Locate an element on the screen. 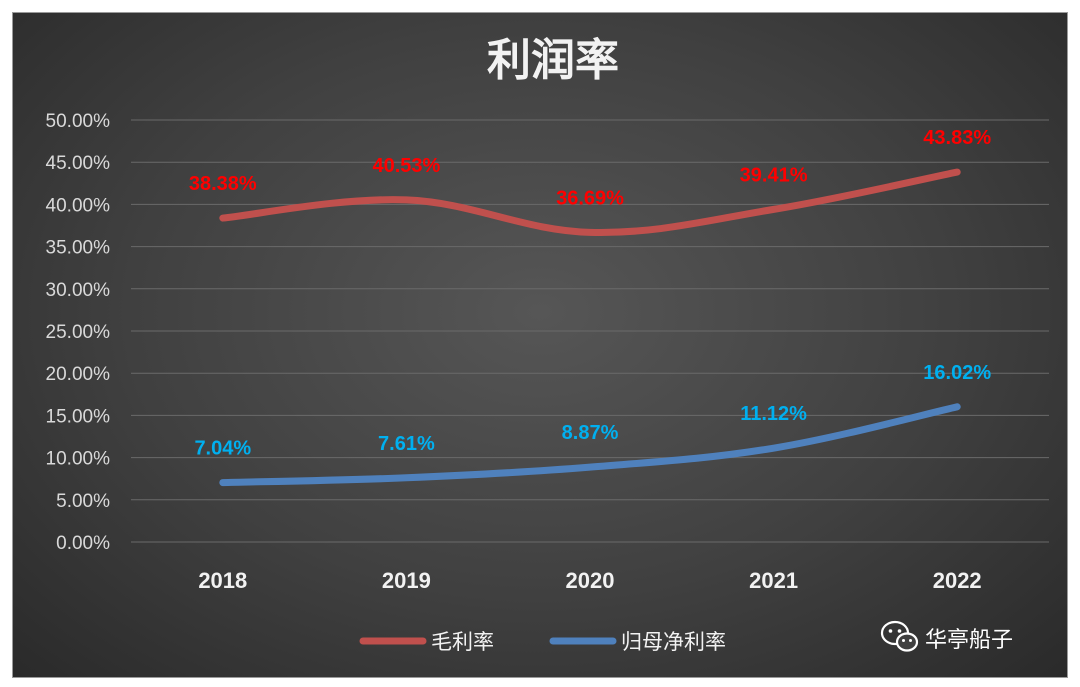 The image size is (1080, 687). data-label: 8.87% is located at coordinates (590, 433).